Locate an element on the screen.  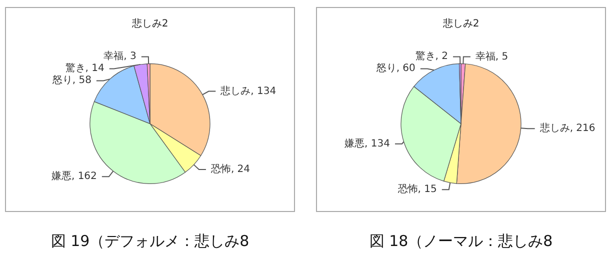
data-label: , 5 is located at coordinates (501, 56).